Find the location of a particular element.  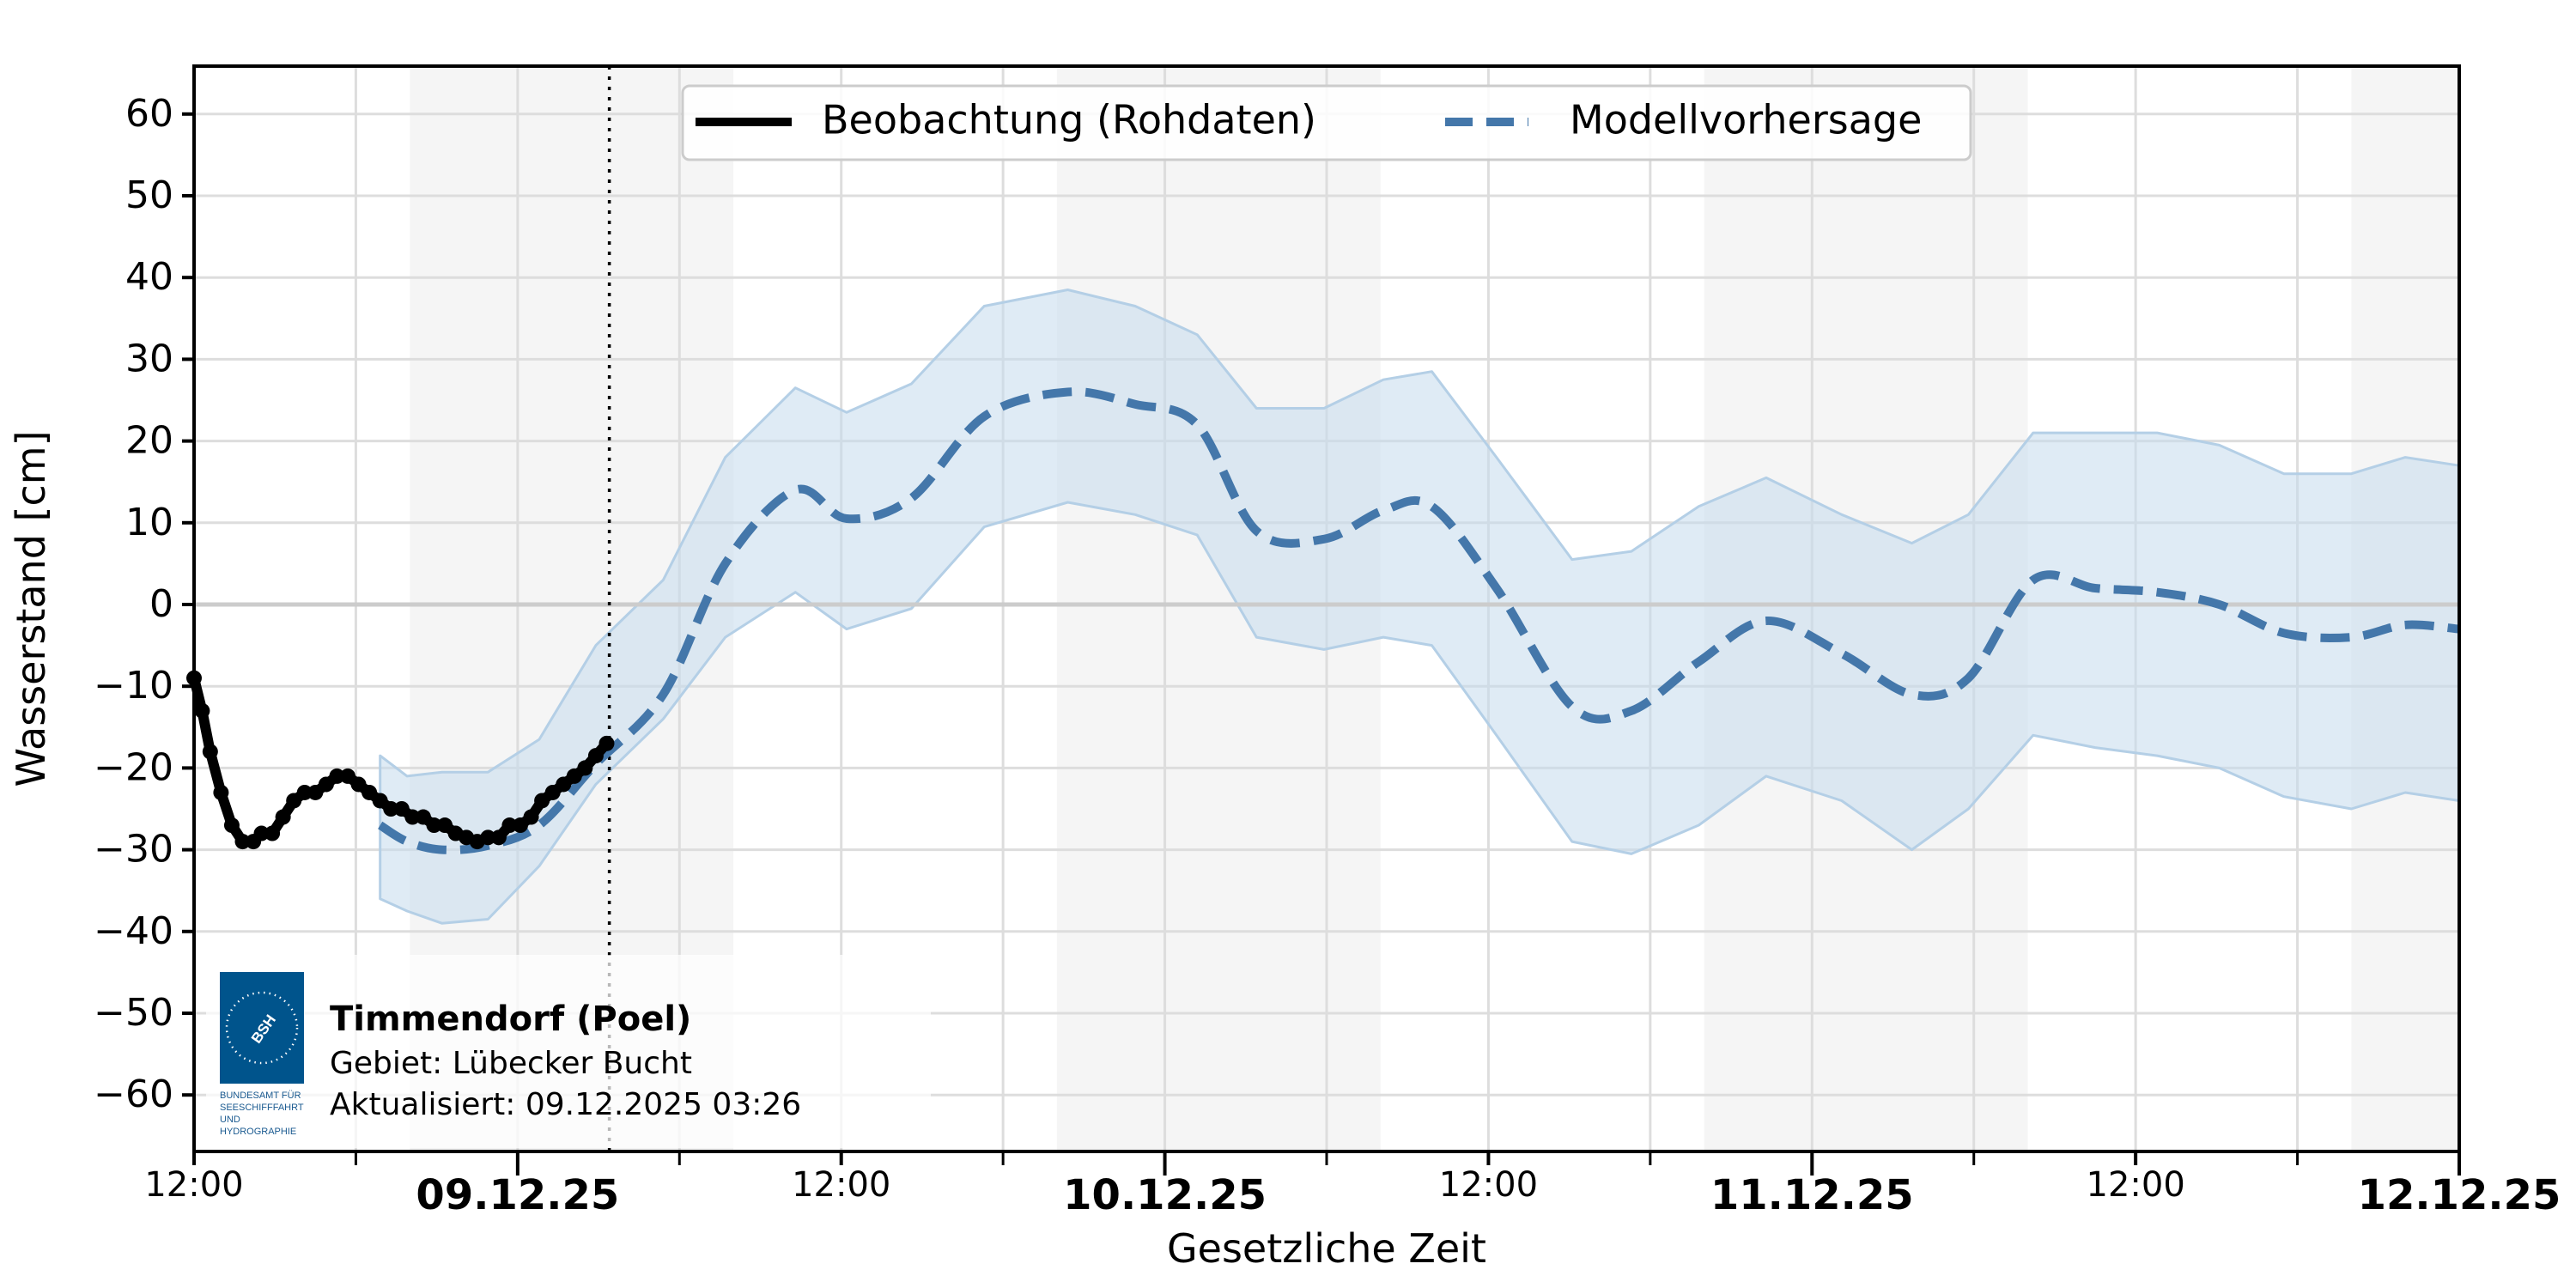

bsh-logo-line-2: SEESCHIFFFAHRT is located at coordinates (262, 1108).